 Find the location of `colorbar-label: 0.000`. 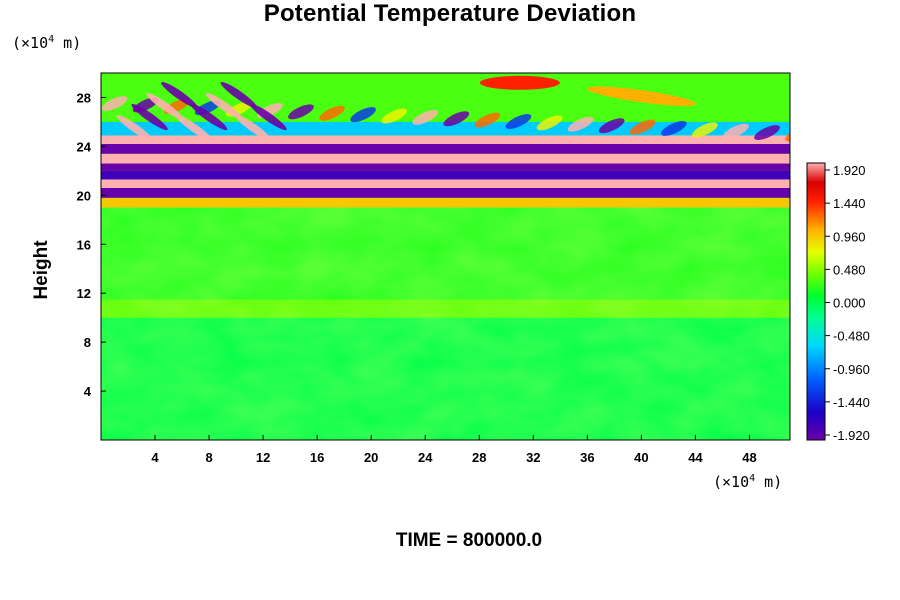

colorbar-label: 0.000 is located at coordinates (849, 303).